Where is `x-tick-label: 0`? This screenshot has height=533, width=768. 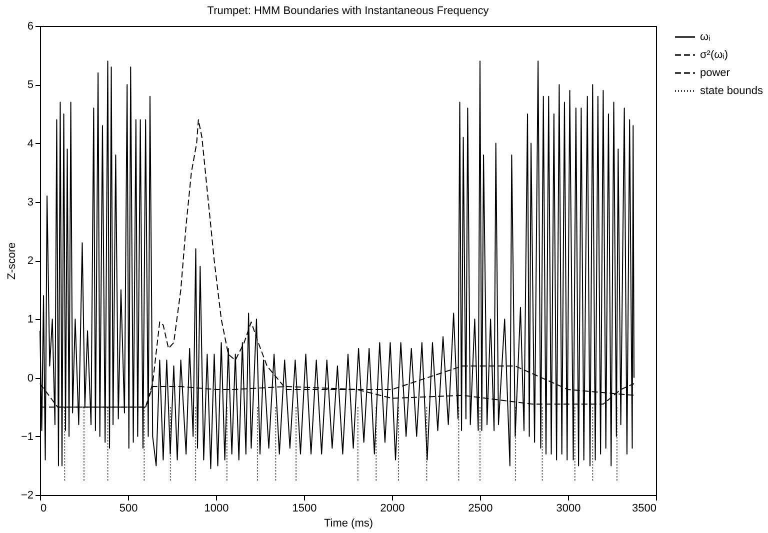
x-tick-label: 0 is located at coordinates (43, 508).